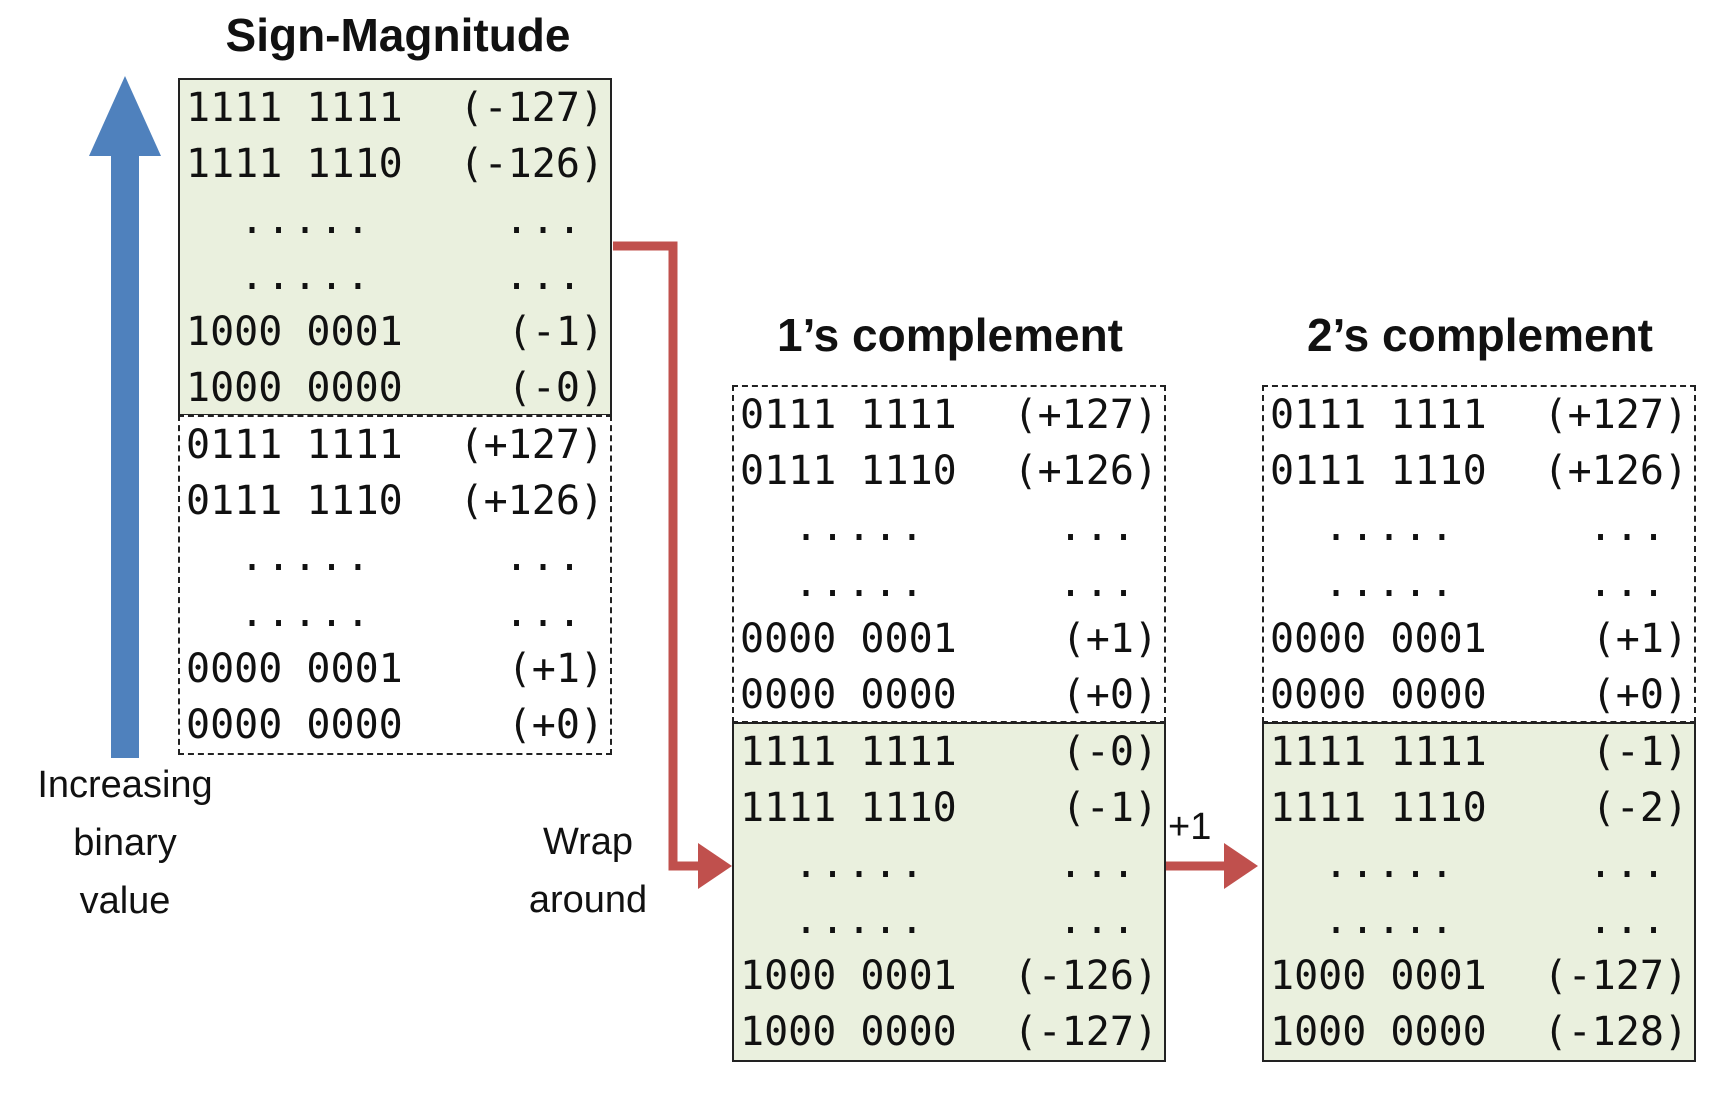  I want to click on table-row: 1000 0001 (-127), so click(1479, 976).